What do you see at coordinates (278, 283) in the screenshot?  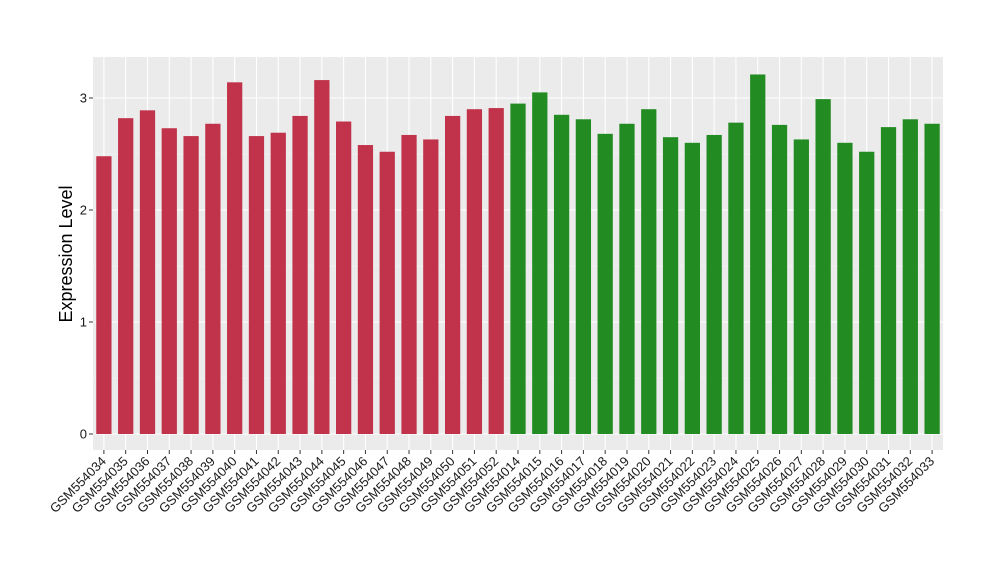 I see `bar-GSM554042` at bounding box center [278, 283].